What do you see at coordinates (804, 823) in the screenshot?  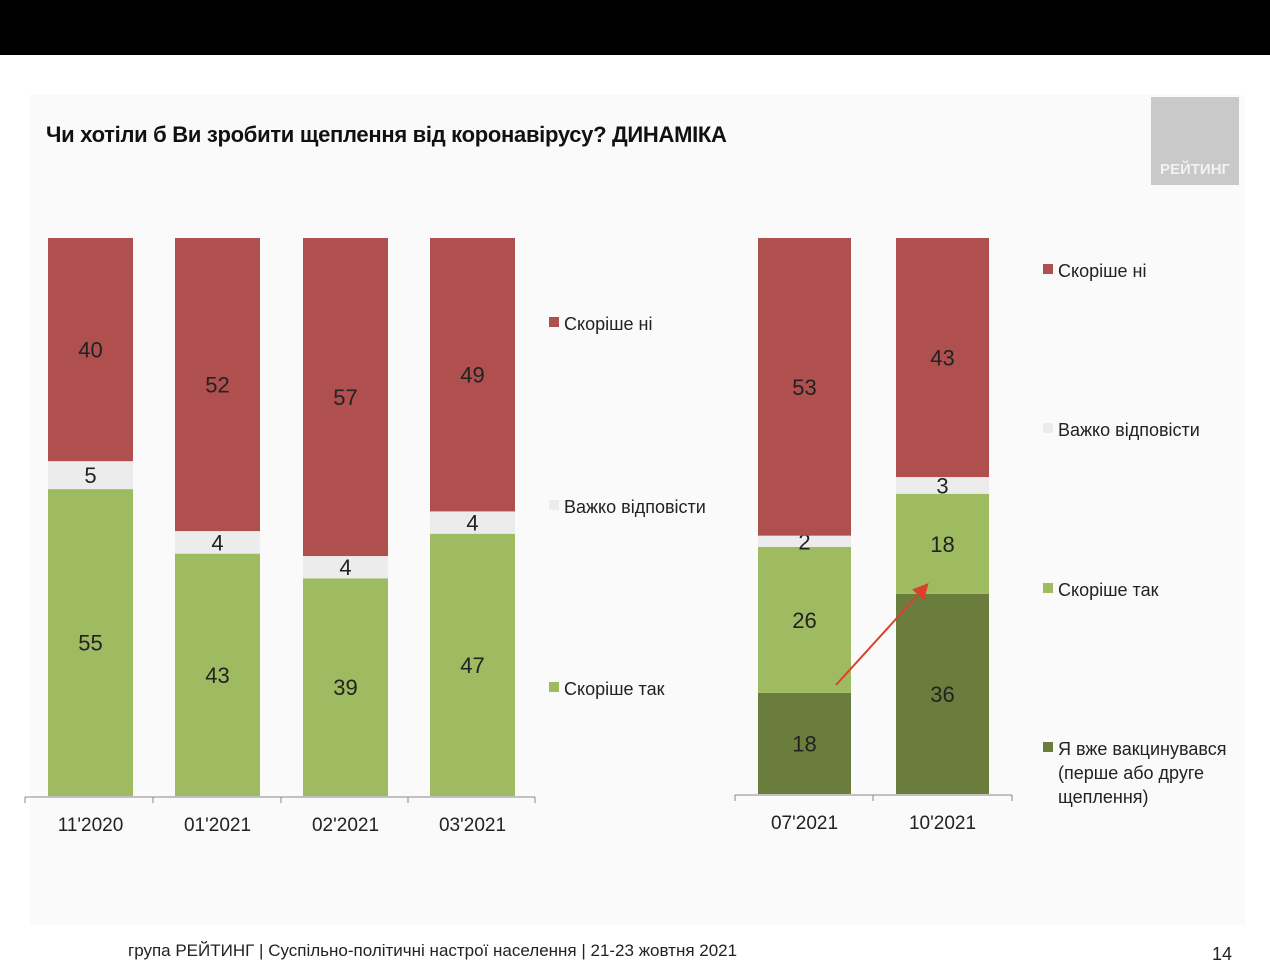 I see `category-label: 07'2021` at bounding box center [804, 823].